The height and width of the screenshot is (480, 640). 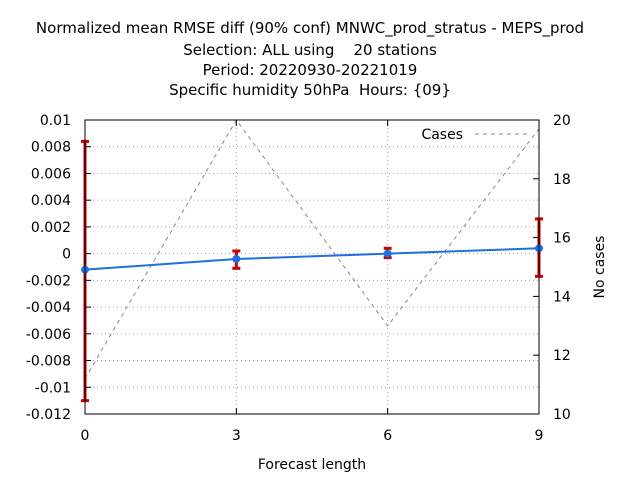 What do you see at coordinates (600, 267) in the screenshot?
I see `y2-axis-label: No cases` at bounding box center [600, 267].